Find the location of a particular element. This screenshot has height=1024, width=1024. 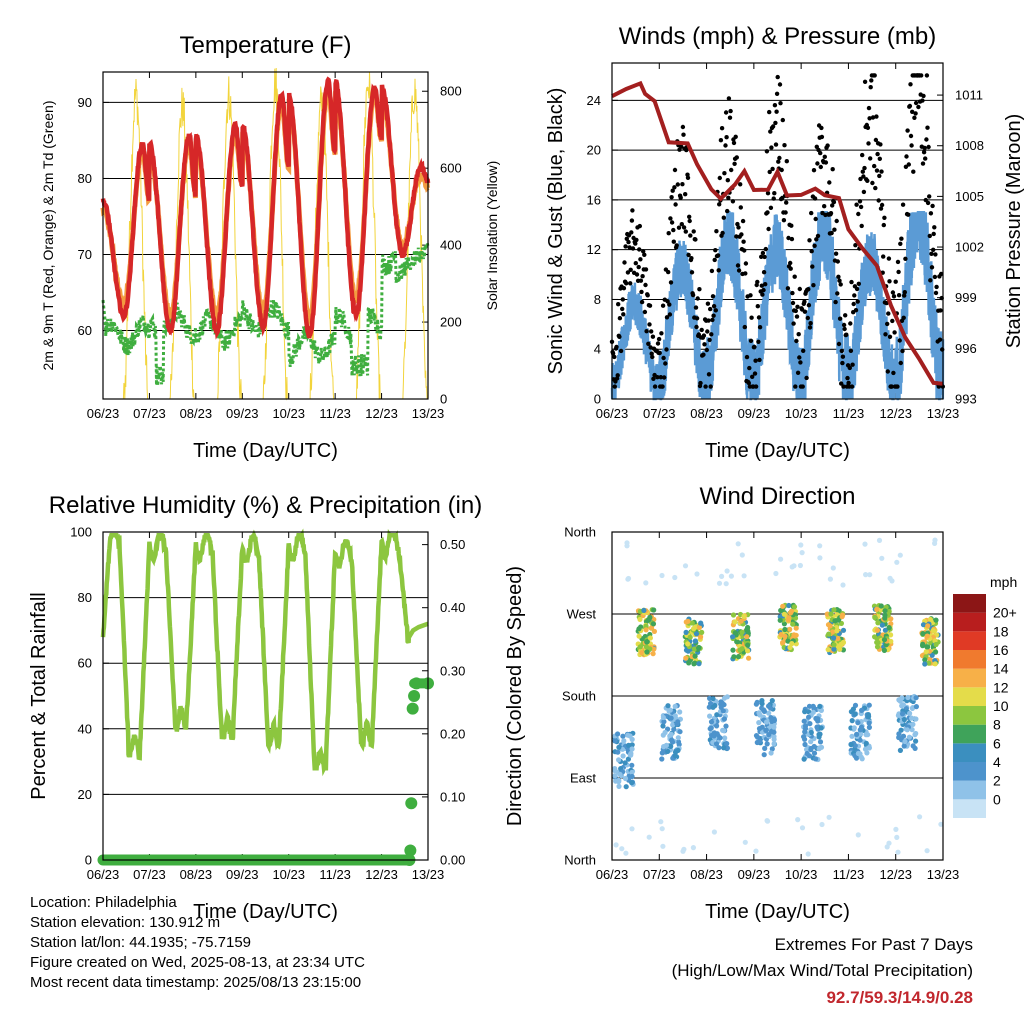

y-tick-label: 20 is located at coordinates (85, 794).